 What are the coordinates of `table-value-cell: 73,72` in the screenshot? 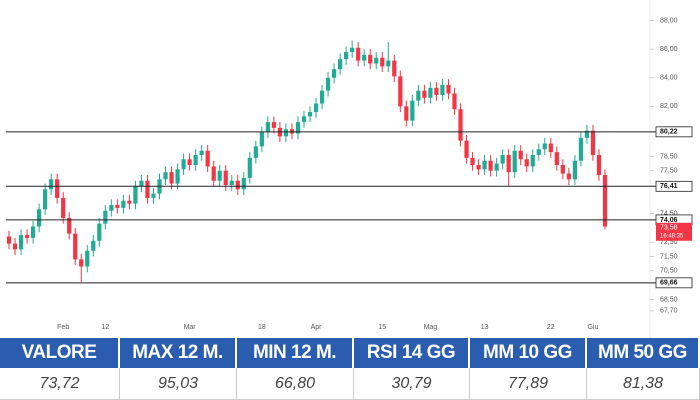 It's located at (60, 384).